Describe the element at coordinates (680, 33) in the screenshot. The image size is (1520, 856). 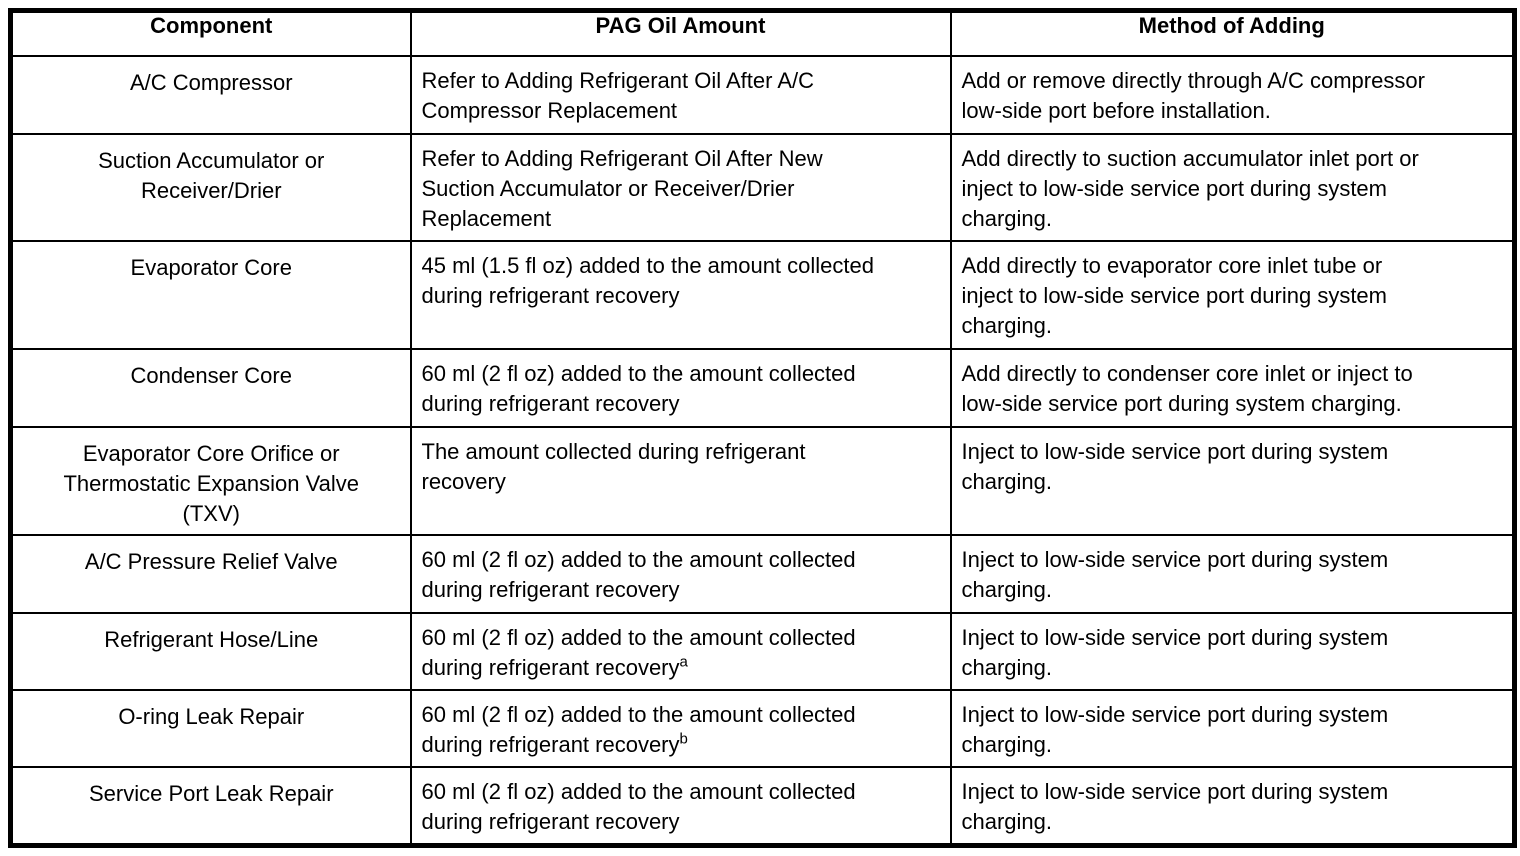
I see `header-pag-oil-amount: PAG Oil Amount` at that location.